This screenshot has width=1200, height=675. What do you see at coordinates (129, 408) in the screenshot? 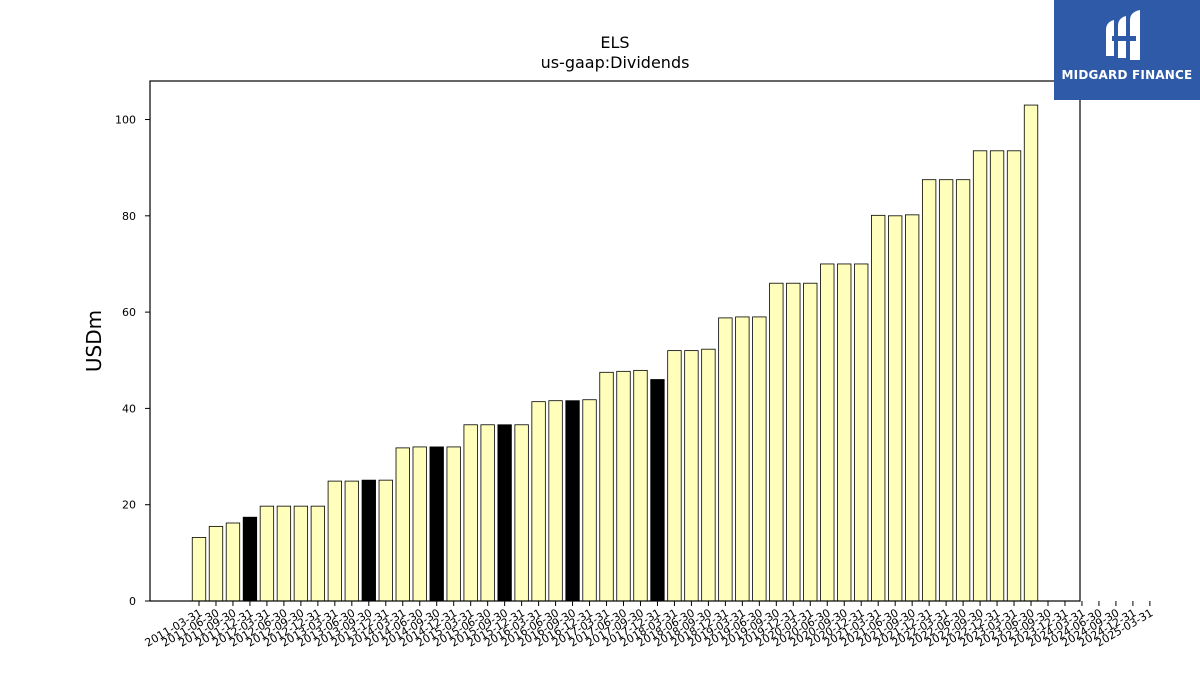
I see `y-tick-label: 40` at bounding box center [129, 408].